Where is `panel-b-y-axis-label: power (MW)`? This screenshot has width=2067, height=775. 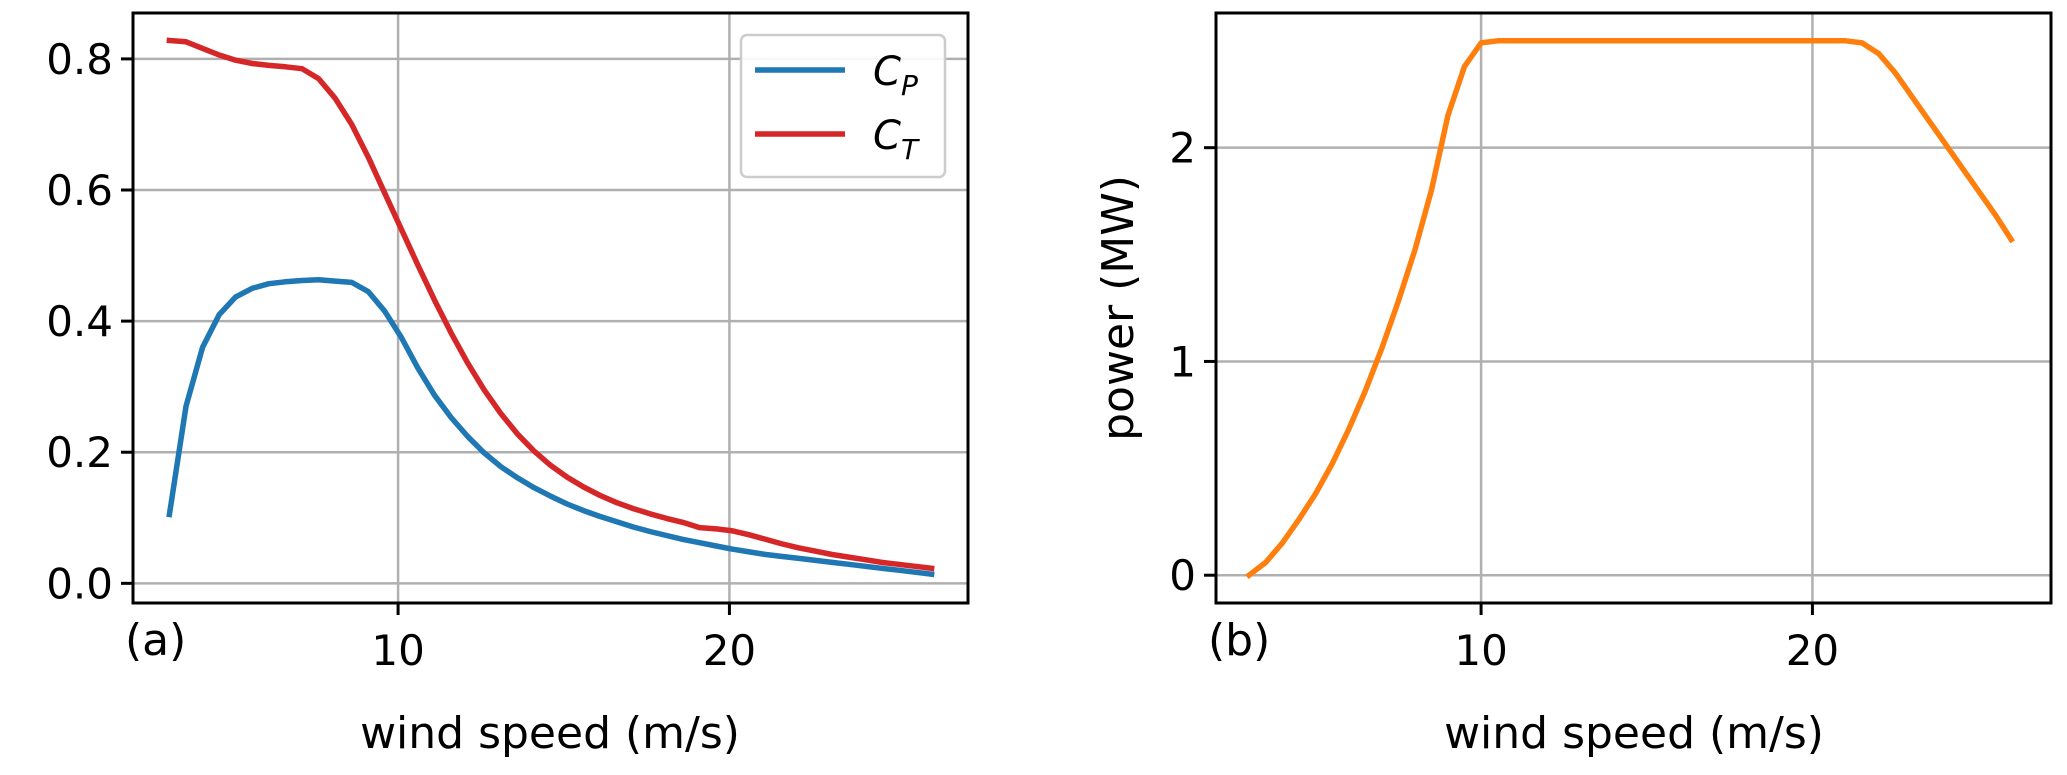 panel-b-y-axis-label: power (MW) is located at coordinates (1118, 308).